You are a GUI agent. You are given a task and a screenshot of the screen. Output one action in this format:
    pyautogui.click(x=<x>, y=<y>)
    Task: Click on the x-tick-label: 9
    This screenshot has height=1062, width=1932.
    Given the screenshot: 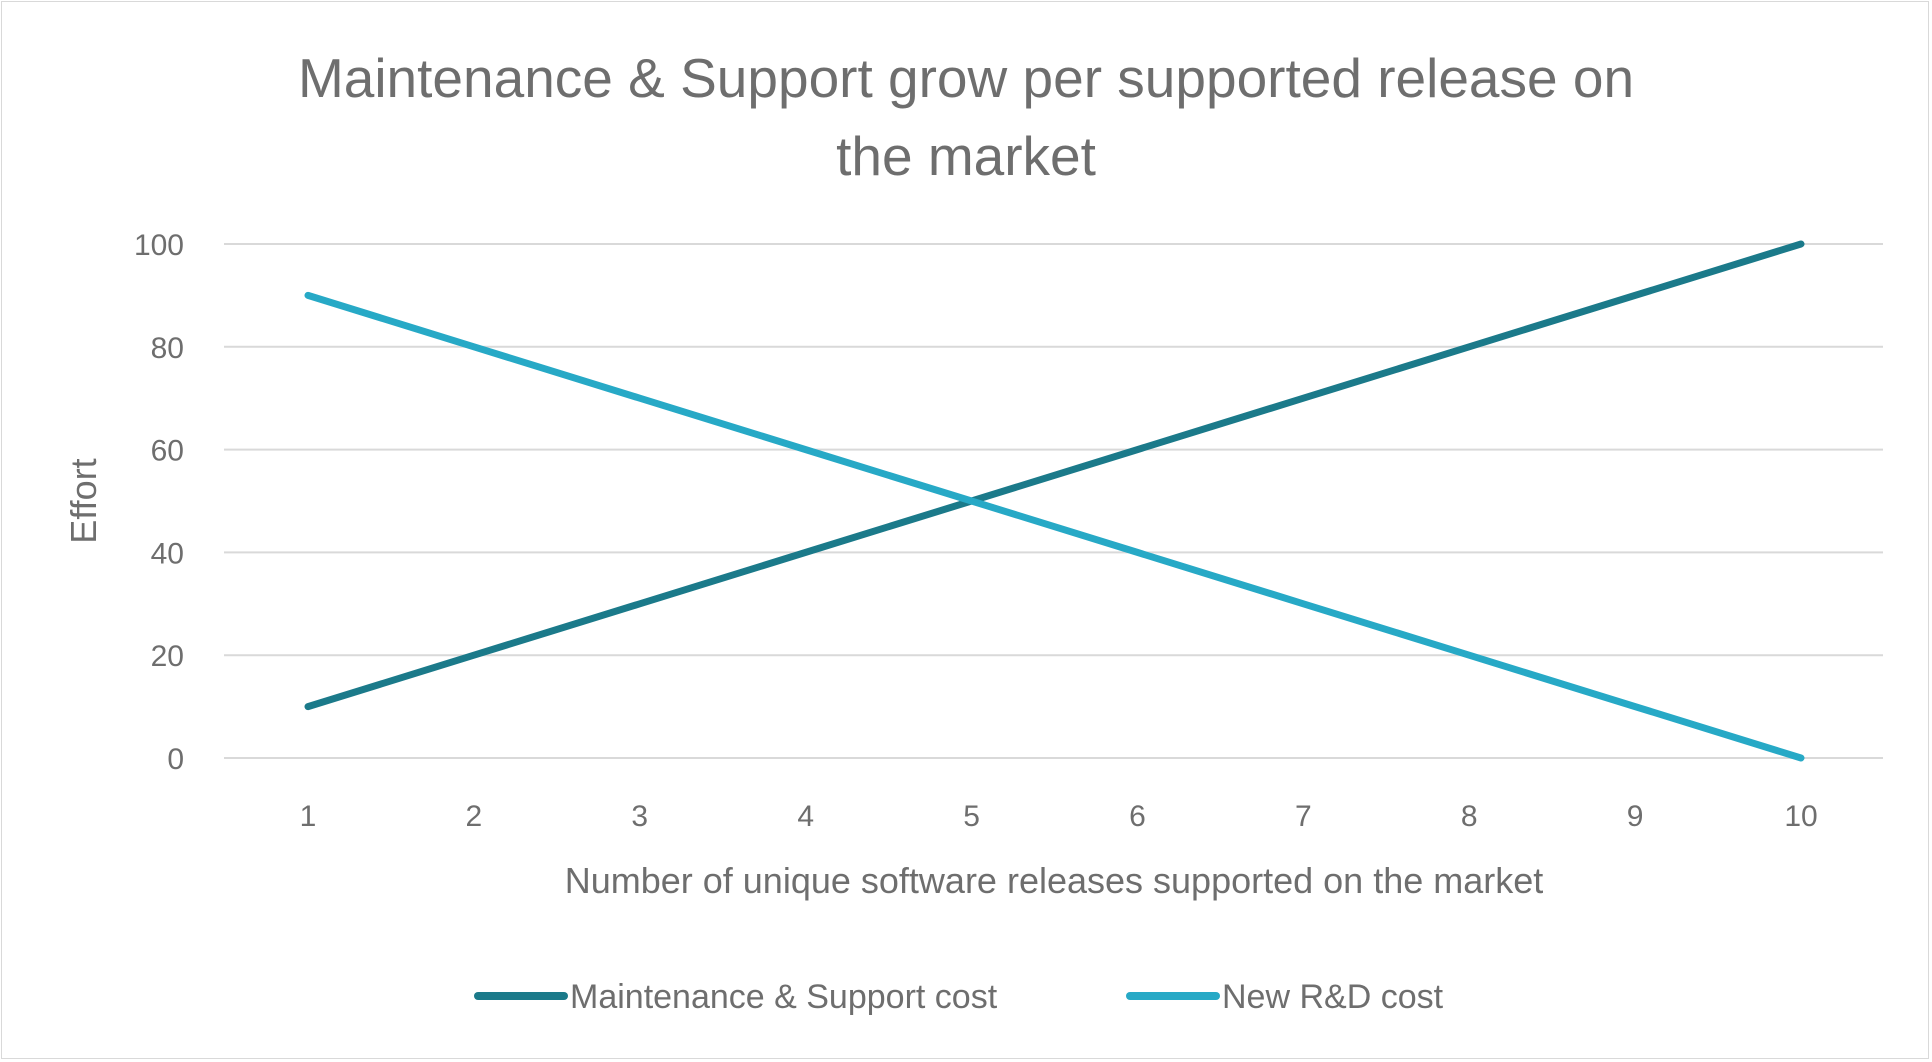 What is the action you would take?
    pyautogui.click(x=1635, y=816)
    